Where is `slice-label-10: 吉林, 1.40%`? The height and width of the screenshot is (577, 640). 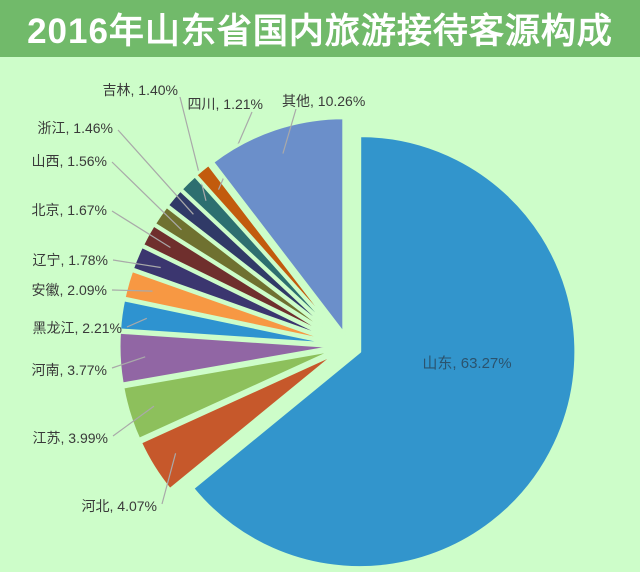 slice-label-10: 吉林, 1.40% is located at coordinates (140, 90).